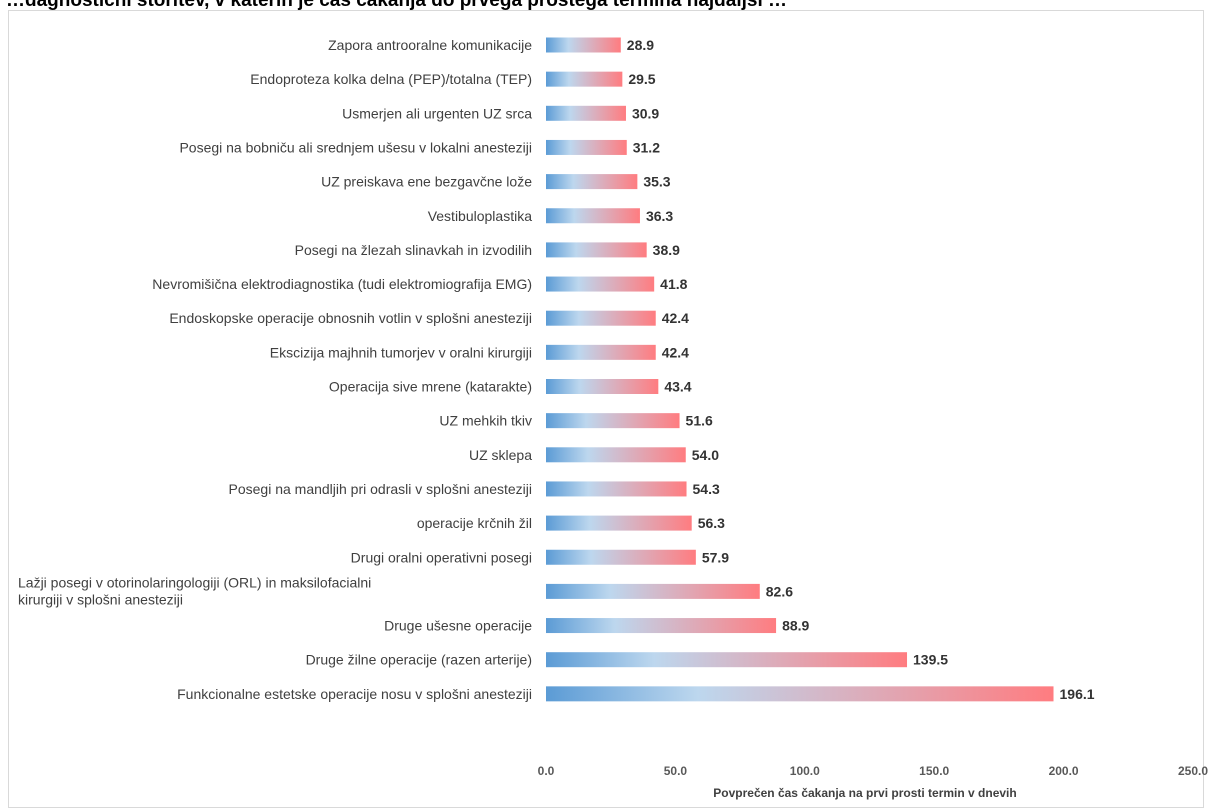  Describe the element at coordinates (873, 771) in the screenshot. I see `x-axis-ticks: 0.0 50.0 100.0 150.0 200.0 250.0` at that location.